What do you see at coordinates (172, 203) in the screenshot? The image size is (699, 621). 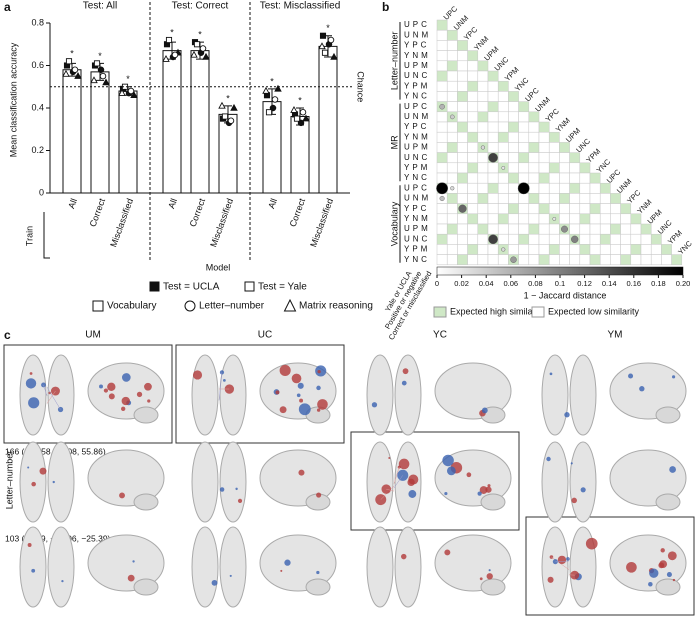 I see `x-tick-label: All` at bounding box center [172, 203].